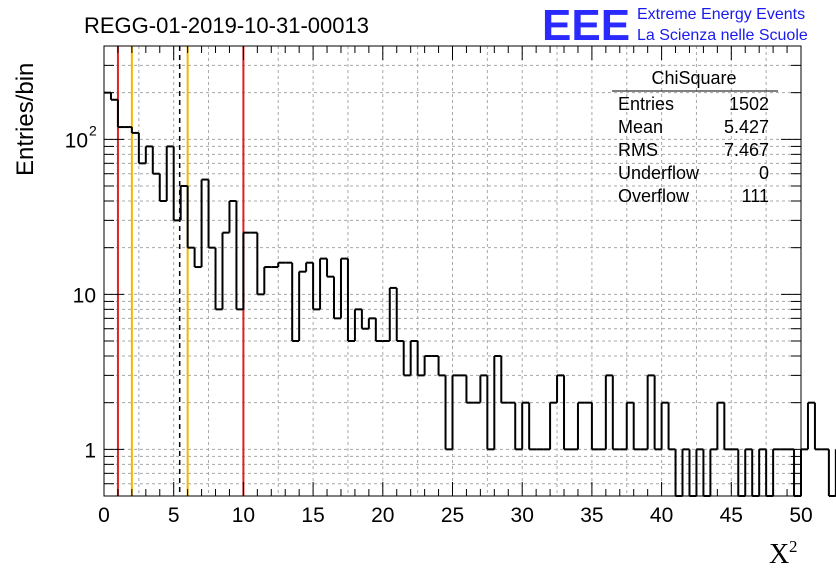 The height and width of the screenshot is (577, 836). Describe the element at coordinates (640, 127) in the screenshot. I see `stats-row-label: Mean` at that location.